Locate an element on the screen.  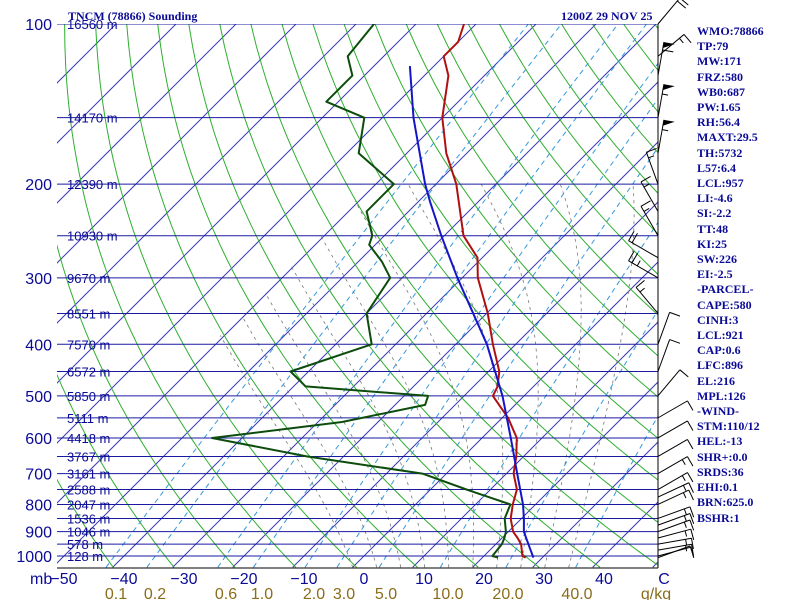
index-line: PW:1.65 is located at coordinates (719, 107).